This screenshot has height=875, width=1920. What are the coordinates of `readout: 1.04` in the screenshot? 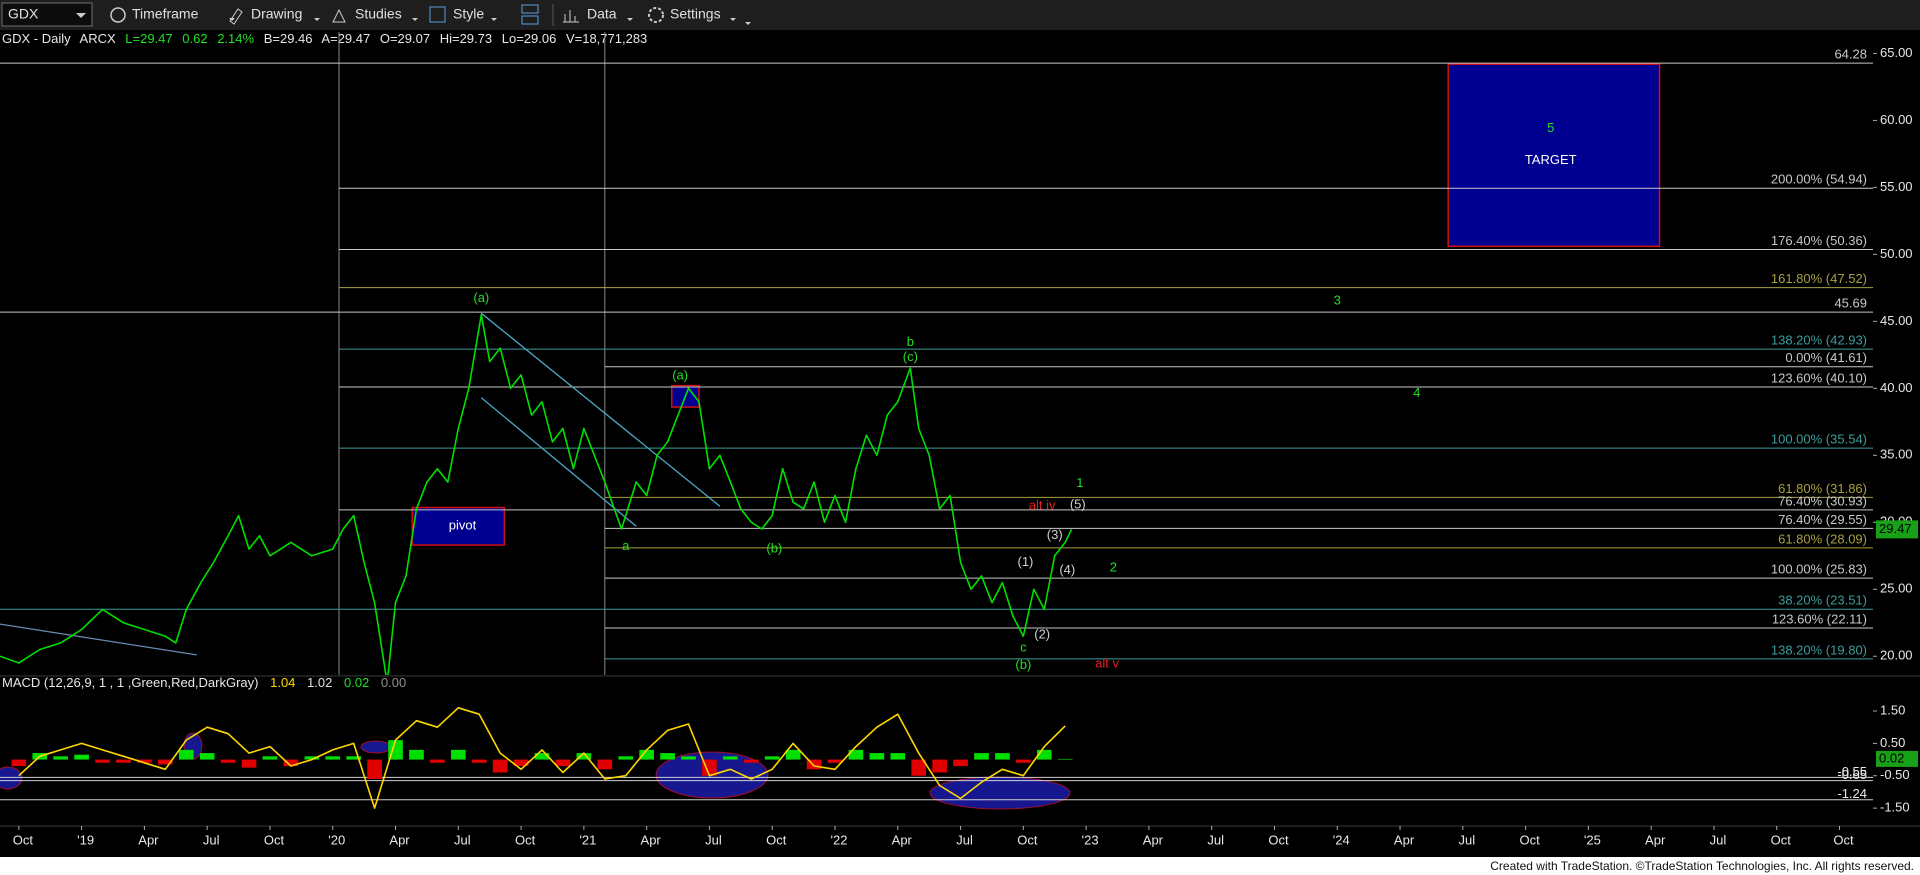 It's located at (282, 682).